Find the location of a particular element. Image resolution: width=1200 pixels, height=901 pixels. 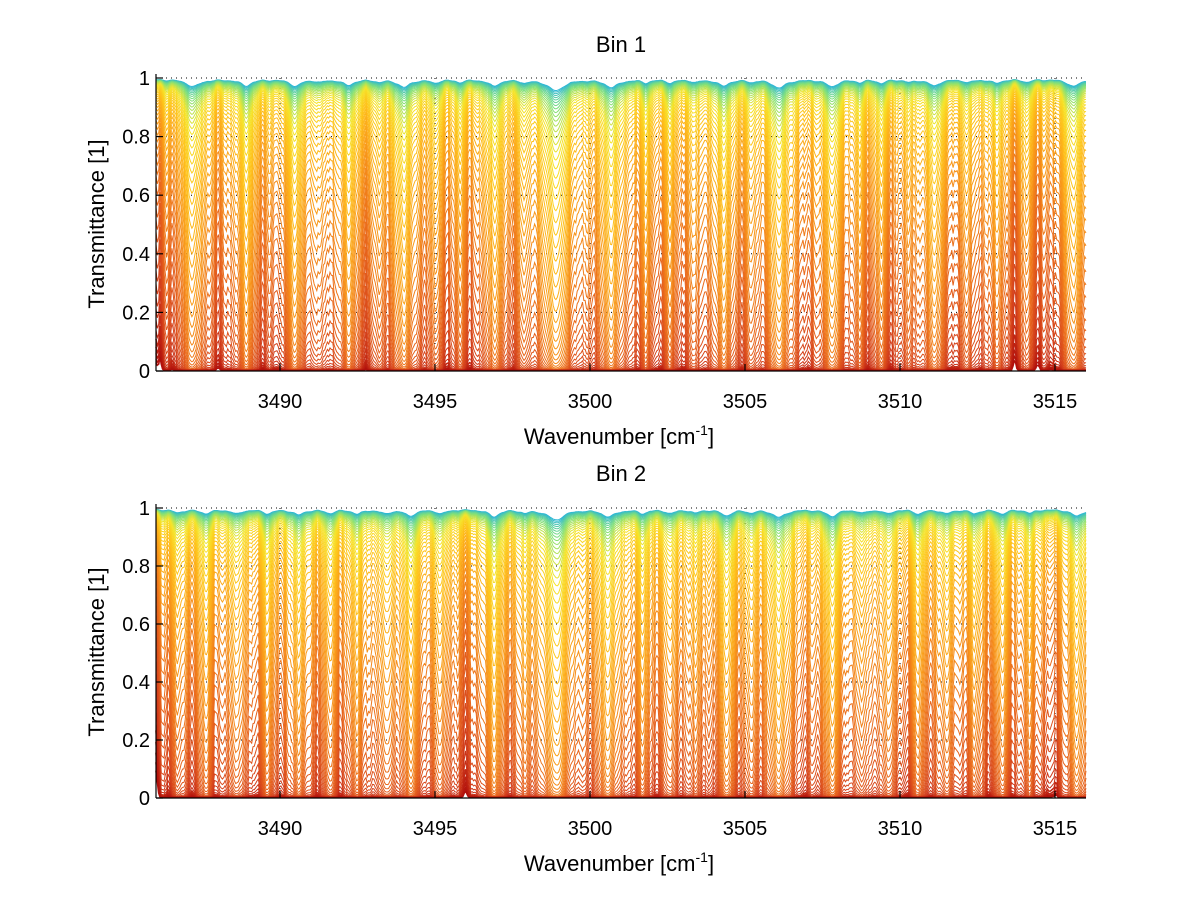

y-tick-labels: 0 0.2 0.4 0.6 0.8 1 is located at coordinates (136, 225).